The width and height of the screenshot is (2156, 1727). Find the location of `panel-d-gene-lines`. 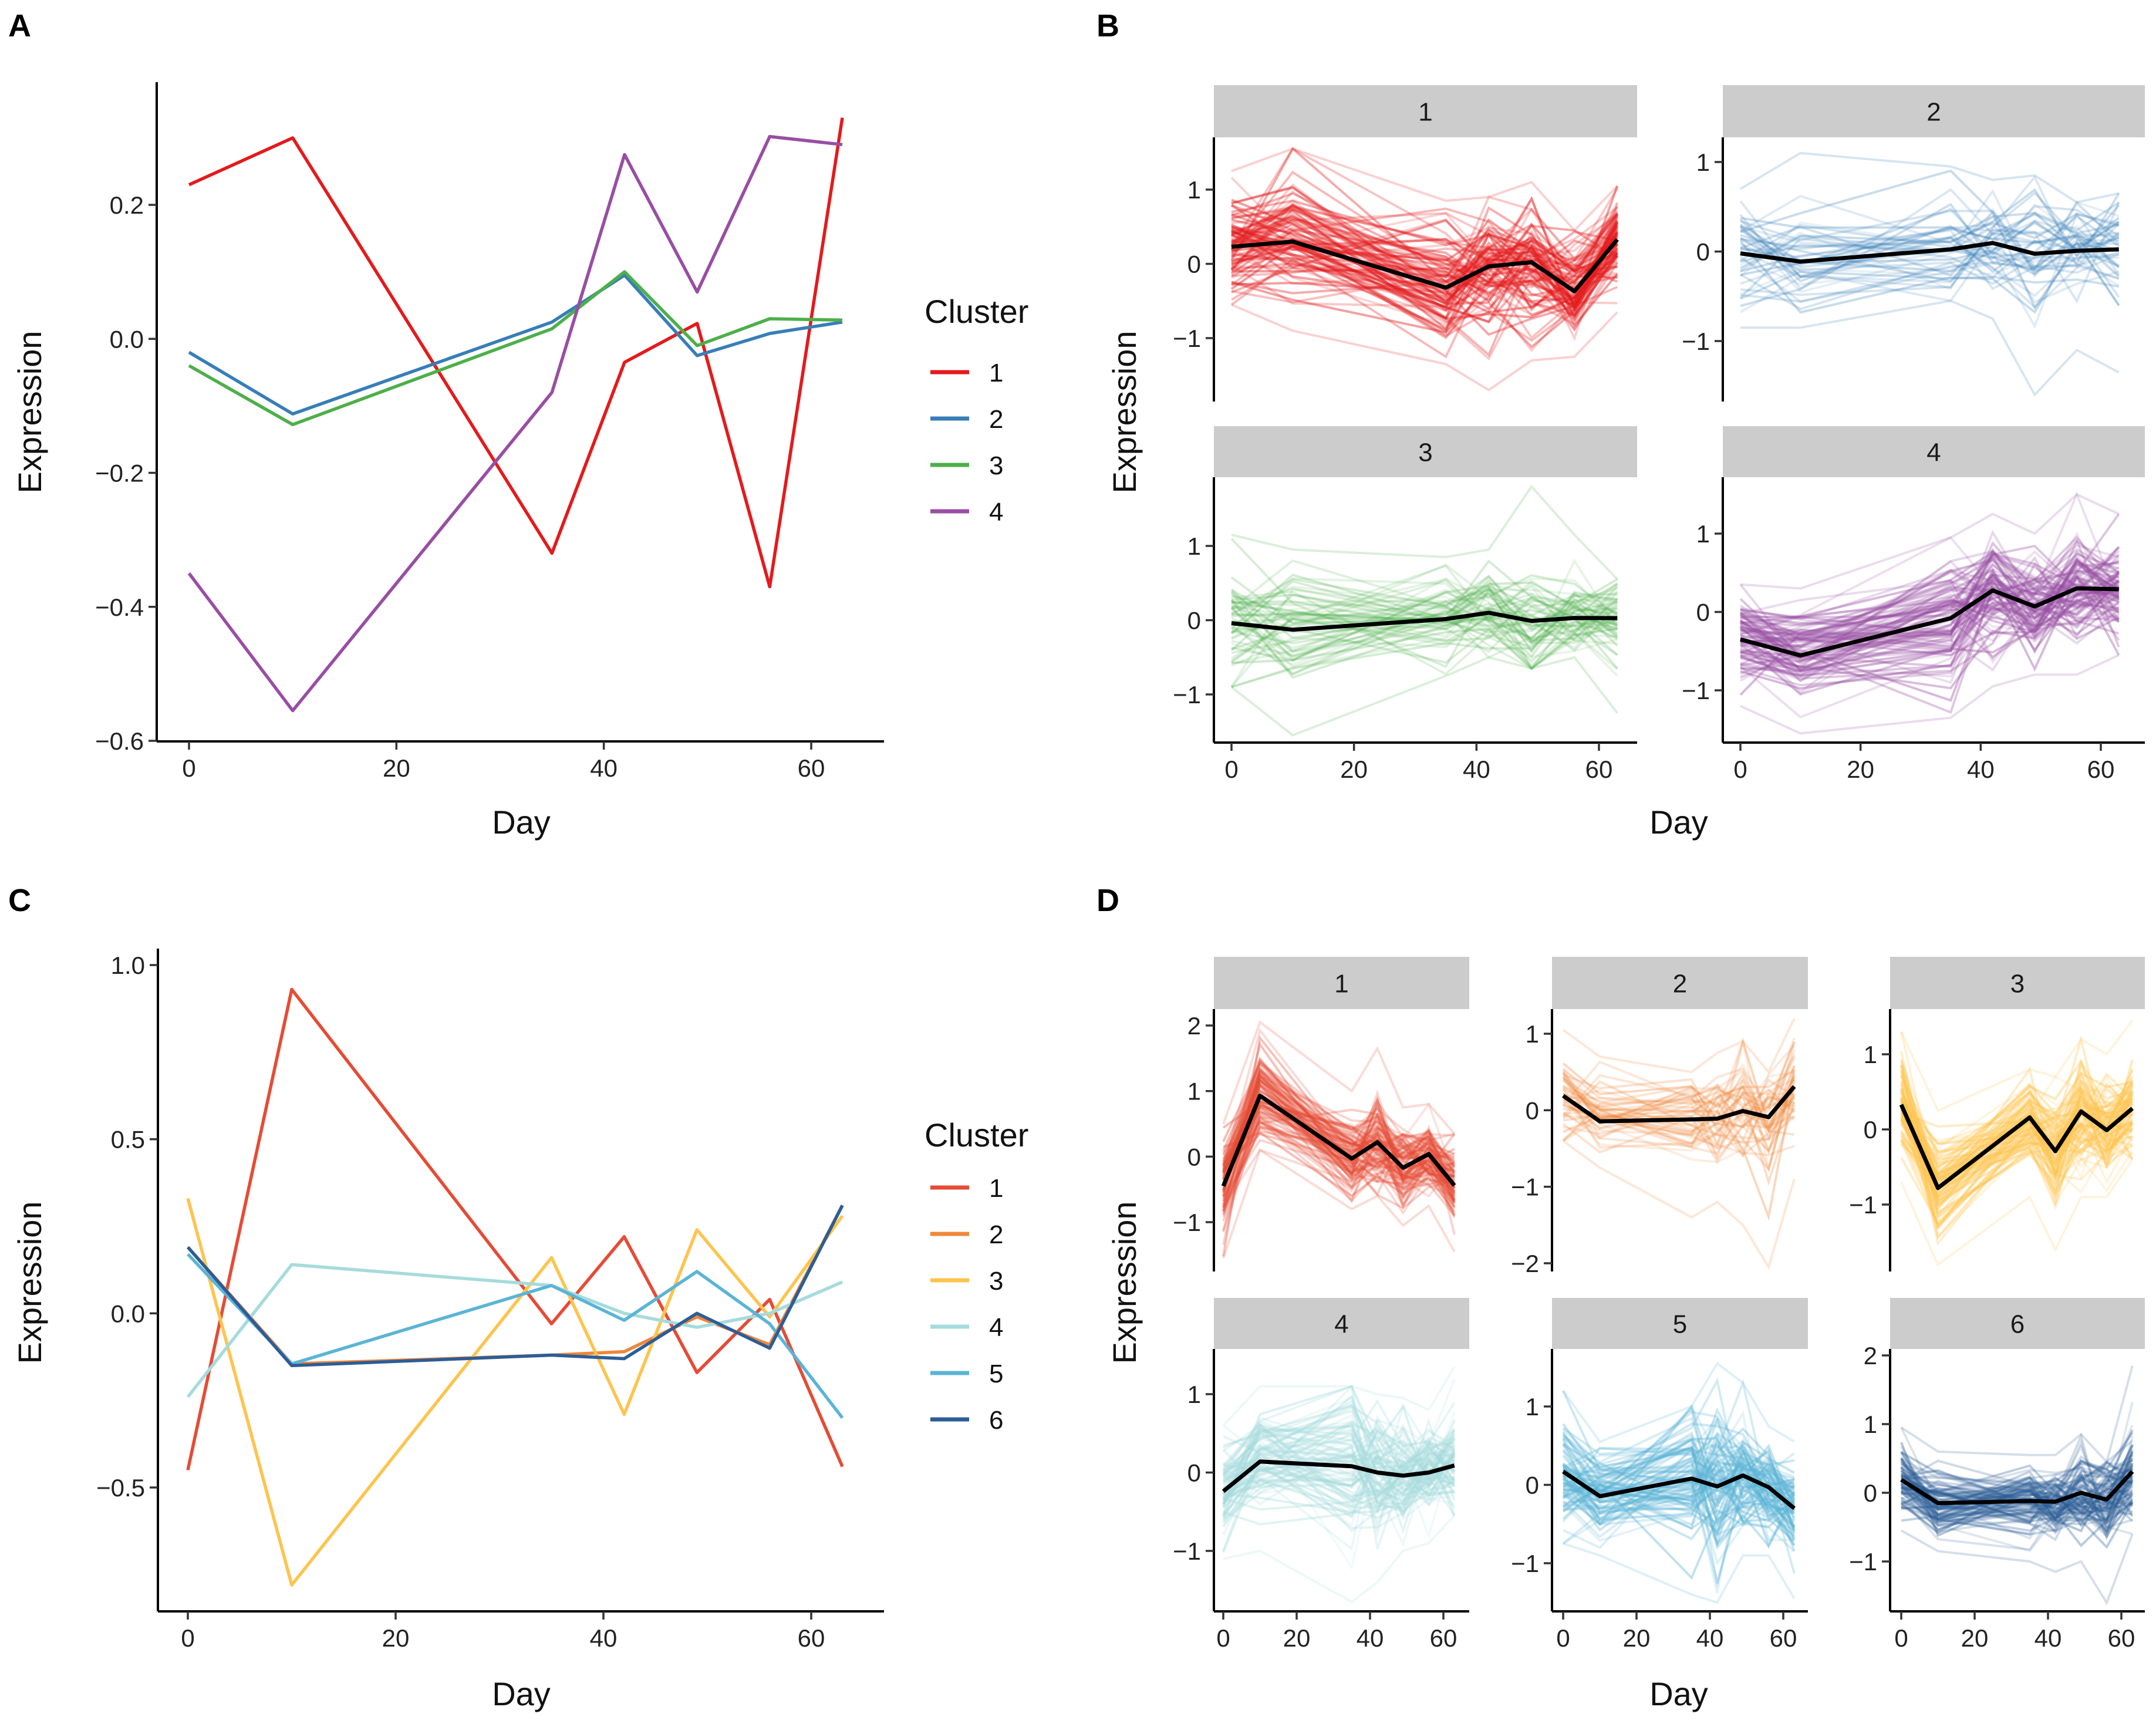

panel-d-gene-lines is located at coordinates (1679, 1144).